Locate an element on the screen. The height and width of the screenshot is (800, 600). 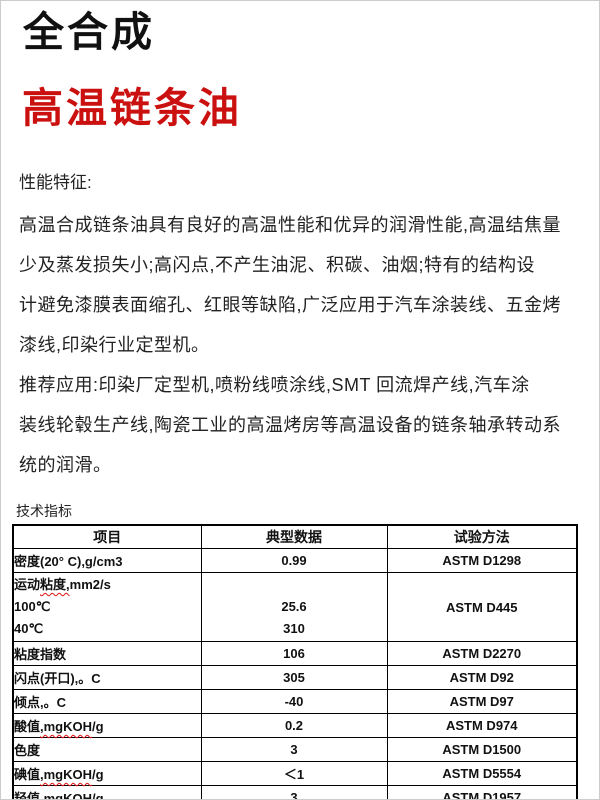
spec-value: ＜1 is located at coordinates (294, 773).